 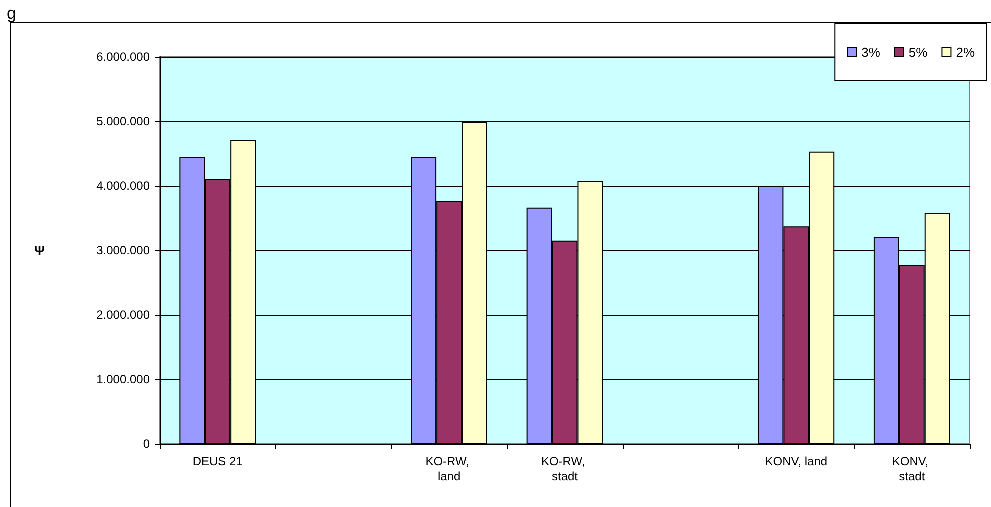 What do you see at coordinates (796, 461) in the screenshot?
I see `x-tick-label: KONV, land` at bounding box center [796, 461].